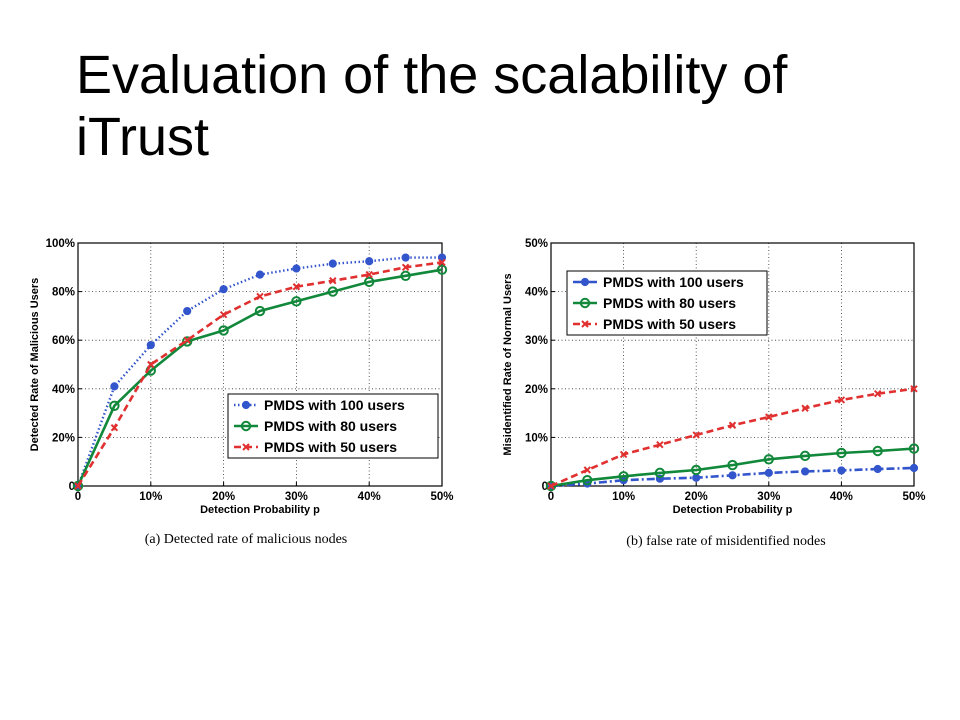  Describe the element at coordinates (63, 341) in the screenshot. I see `y-tick-label: 60%` at that location.